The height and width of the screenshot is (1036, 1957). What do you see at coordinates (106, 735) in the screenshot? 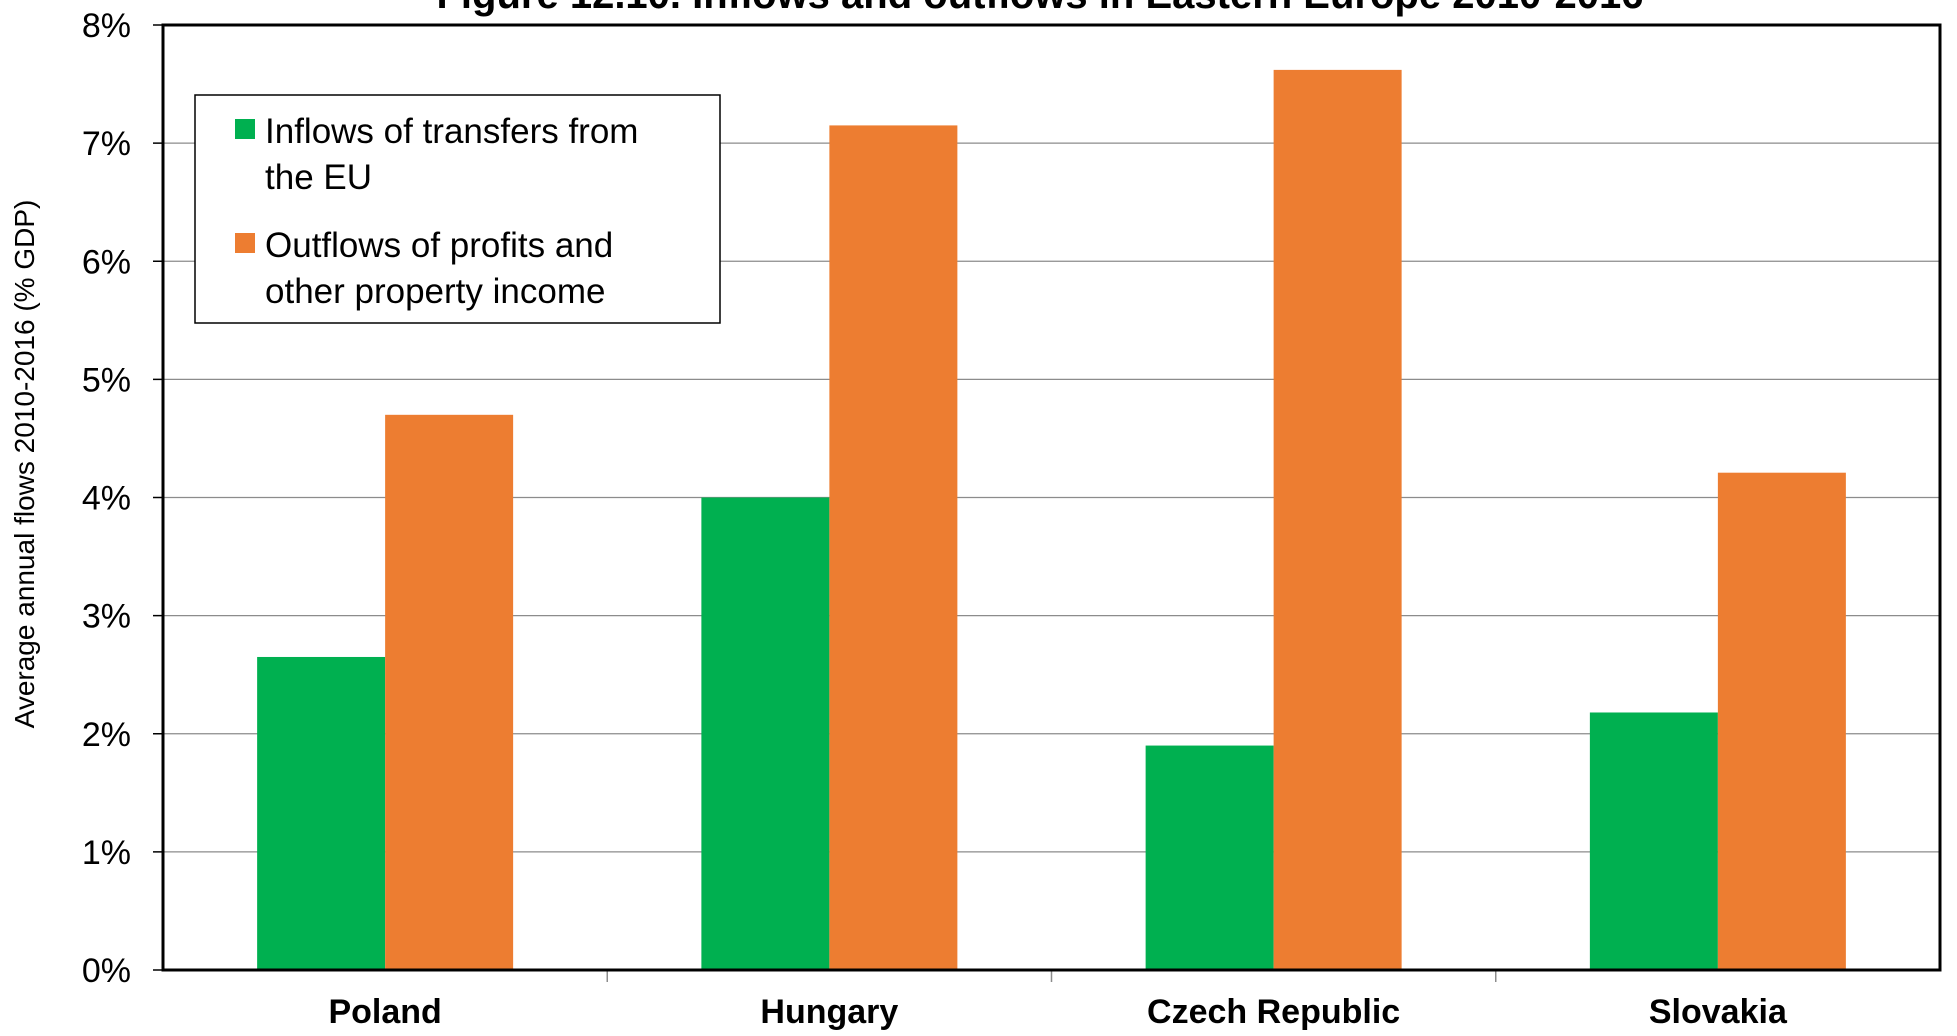
I see `y-tick-label: 2%` at bounding box center [106, 735].